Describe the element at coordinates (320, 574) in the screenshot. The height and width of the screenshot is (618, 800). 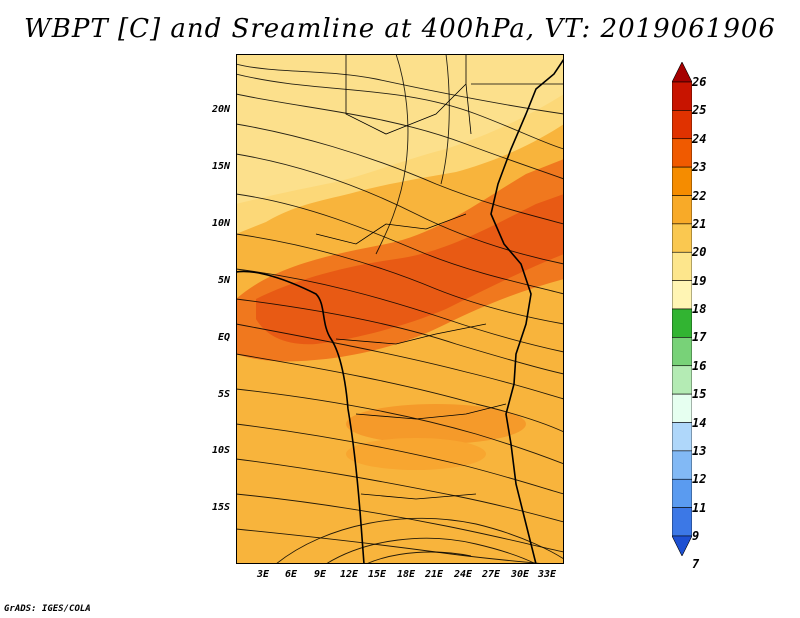
I see `lon-label: 9E` at that location.